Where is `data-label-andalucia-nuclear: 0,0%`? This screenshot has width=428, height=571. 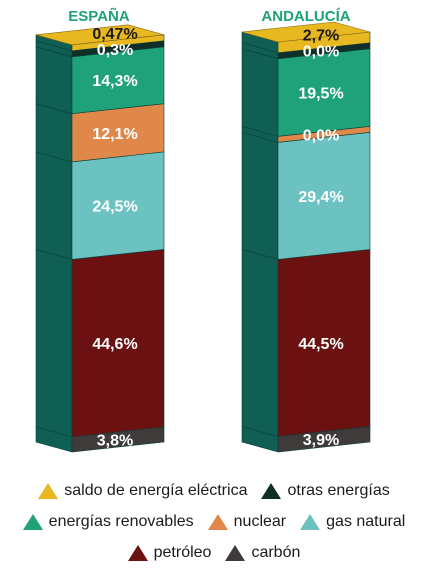 data-label-andalucia-nuclear: 0,0% is located at coordinates (321, 135).